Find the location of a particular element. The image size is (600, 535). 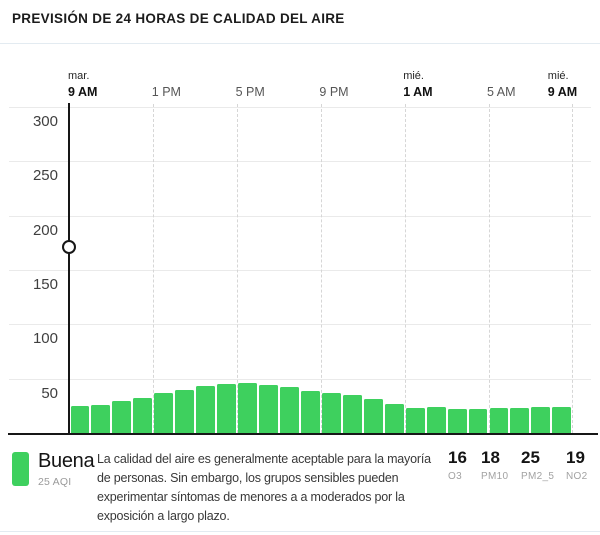

aqi-category-swatch is located at coordinates (20, 469).